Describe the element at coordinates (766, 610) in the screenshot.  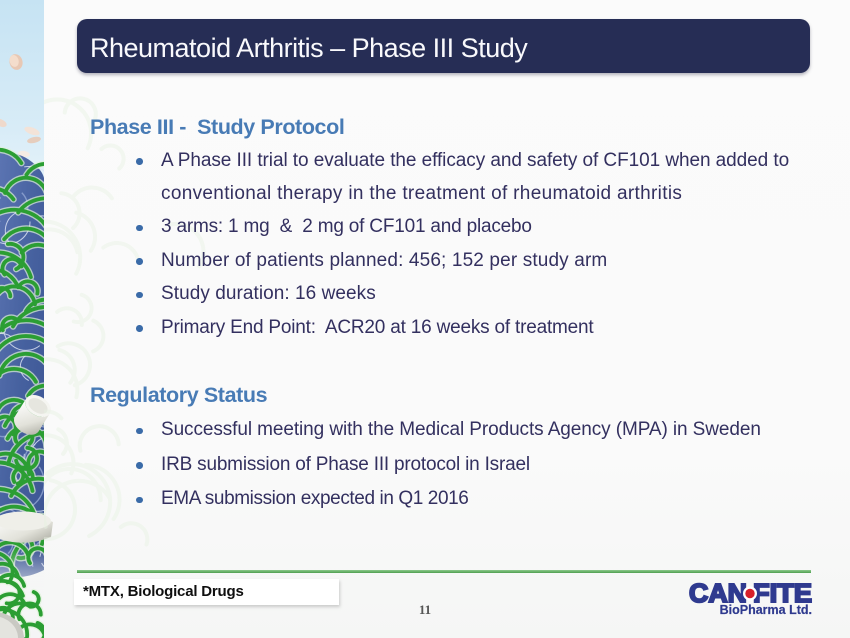
I see `svg-text: BioPharma Ltd.` at that location.